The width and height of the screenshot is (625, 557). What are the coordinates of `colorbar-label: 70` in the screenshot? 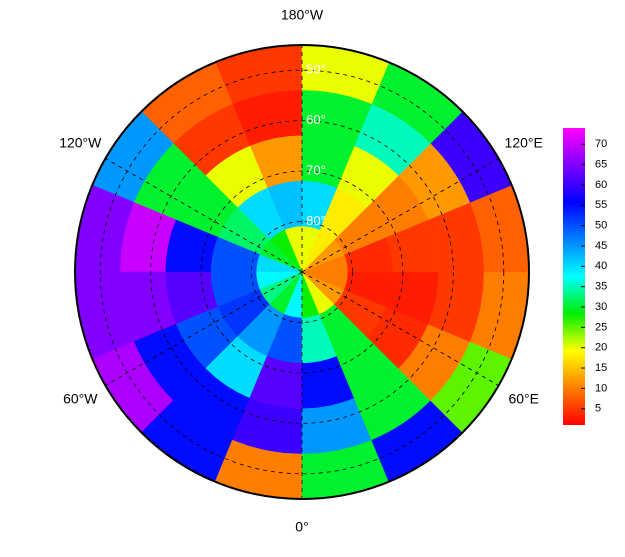 It's located at (601, 144).